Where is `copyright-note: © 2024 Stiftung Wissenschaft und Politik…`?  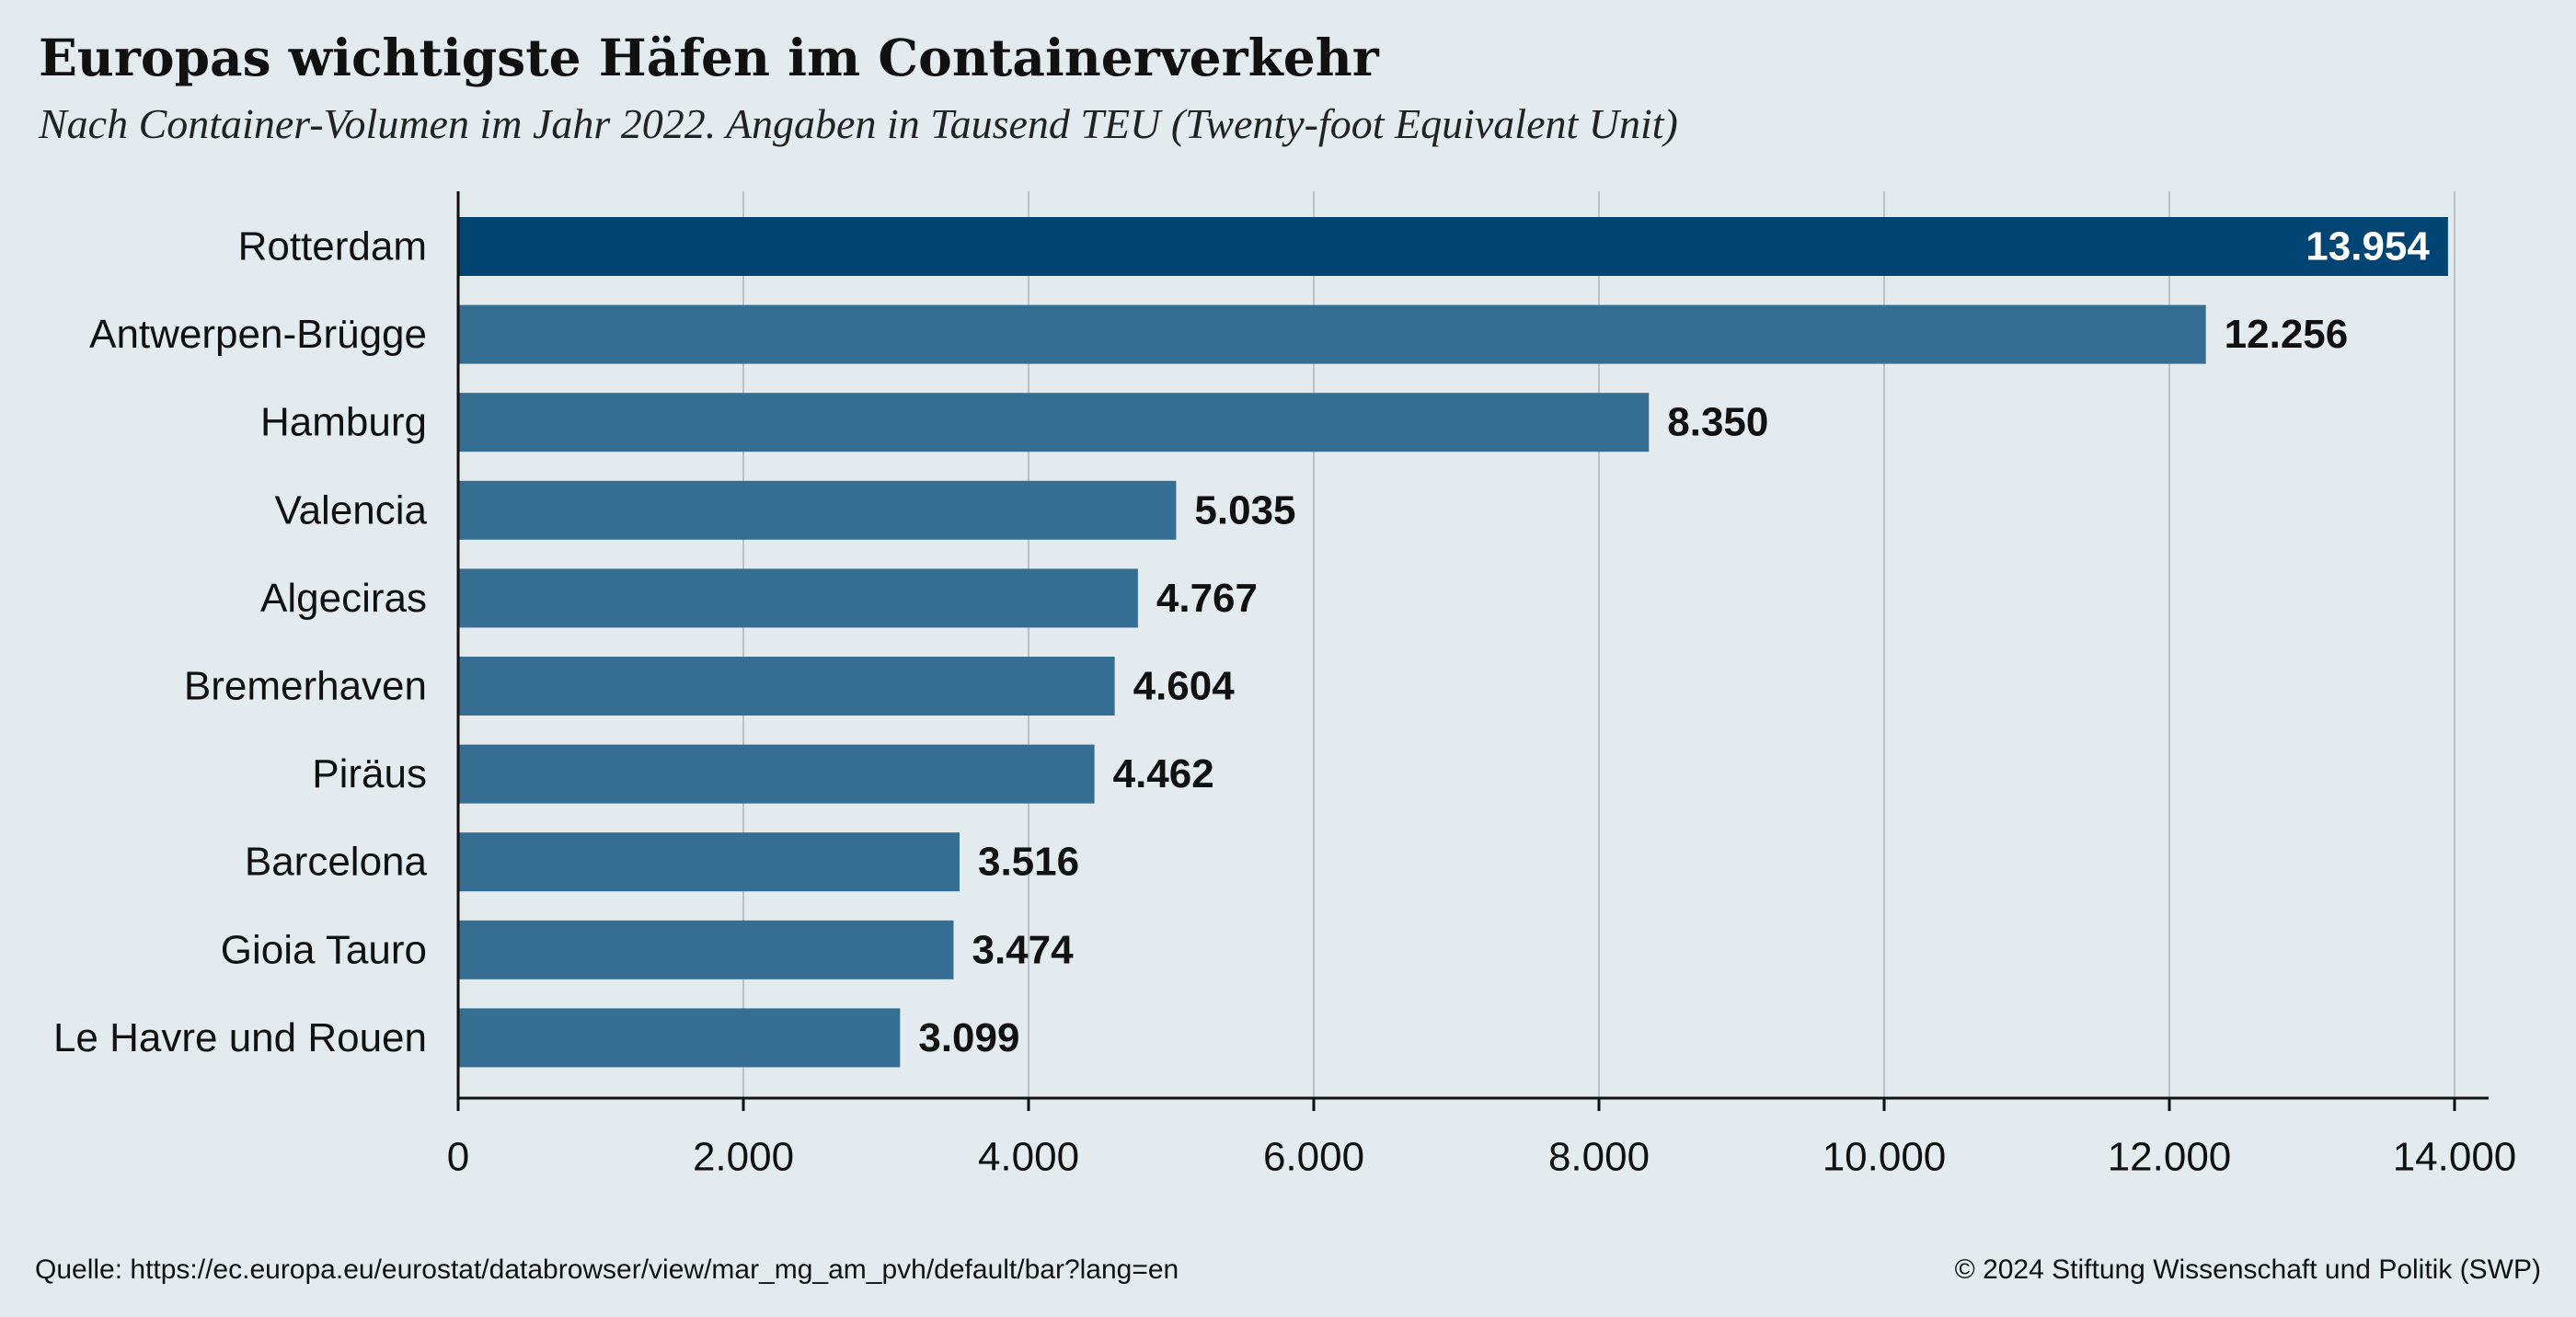
copyright-note: © 2024 Stiftung Wissenschaft und Politik… is located at coordinates (2247, 1269).